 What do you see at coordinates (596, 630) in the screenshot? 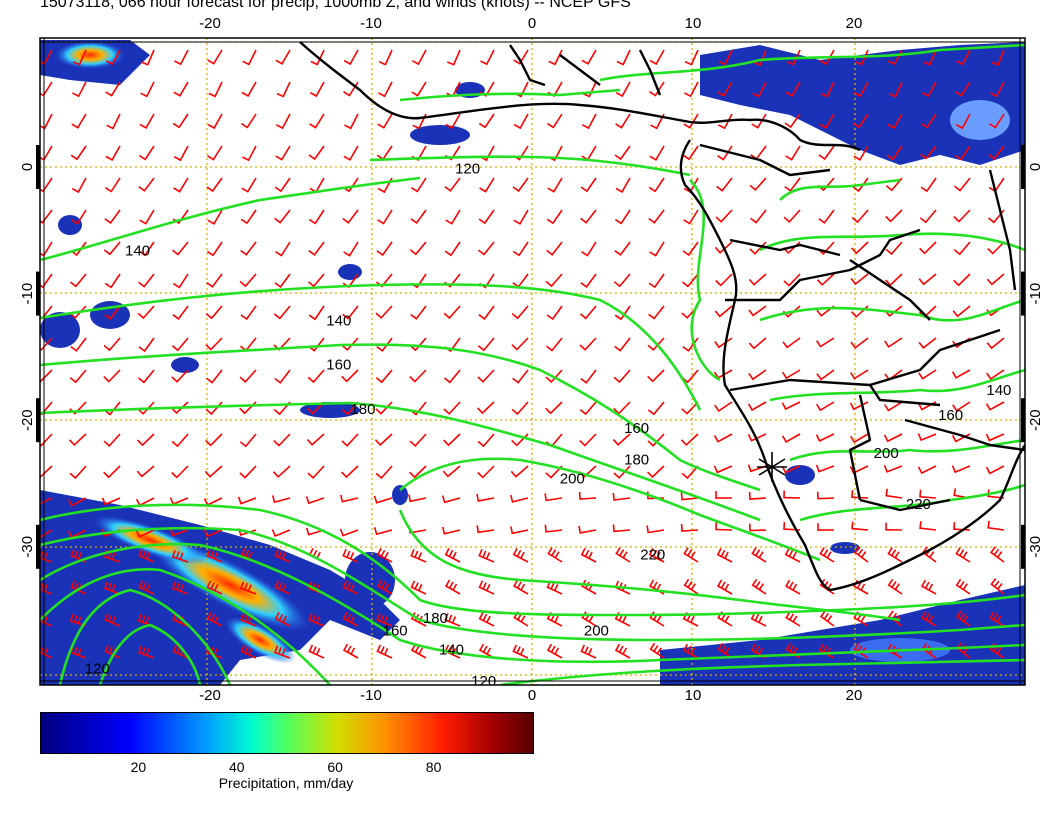
I see `contour-label: 200` at bounding box center [596, 630].